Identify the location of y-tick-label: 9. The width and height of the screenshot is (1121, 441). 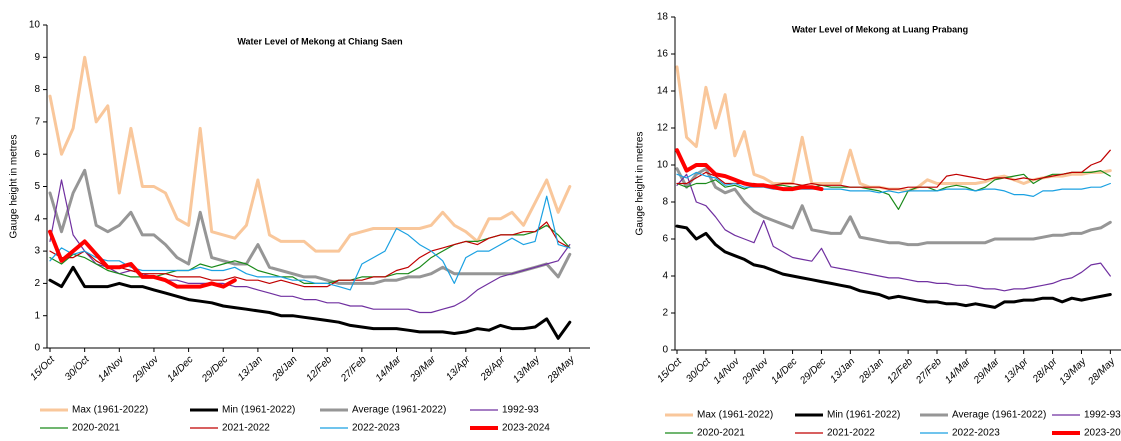
(37, 57).